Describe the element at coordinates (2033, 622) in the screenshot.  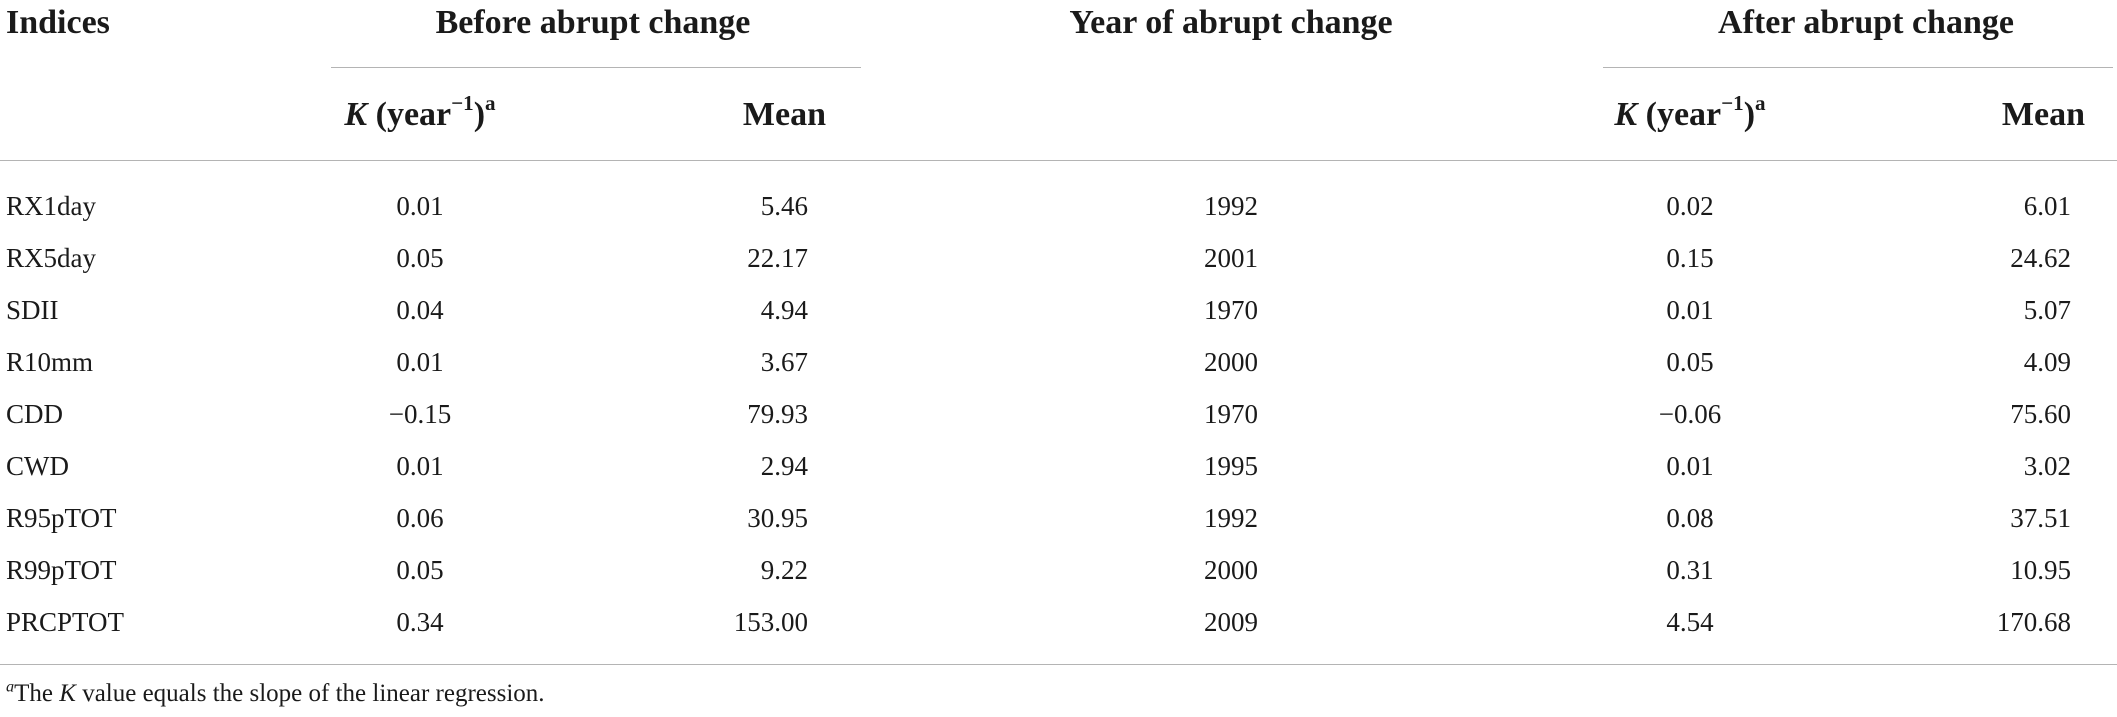
I see `cell-mean-after: 170.68` at that location.